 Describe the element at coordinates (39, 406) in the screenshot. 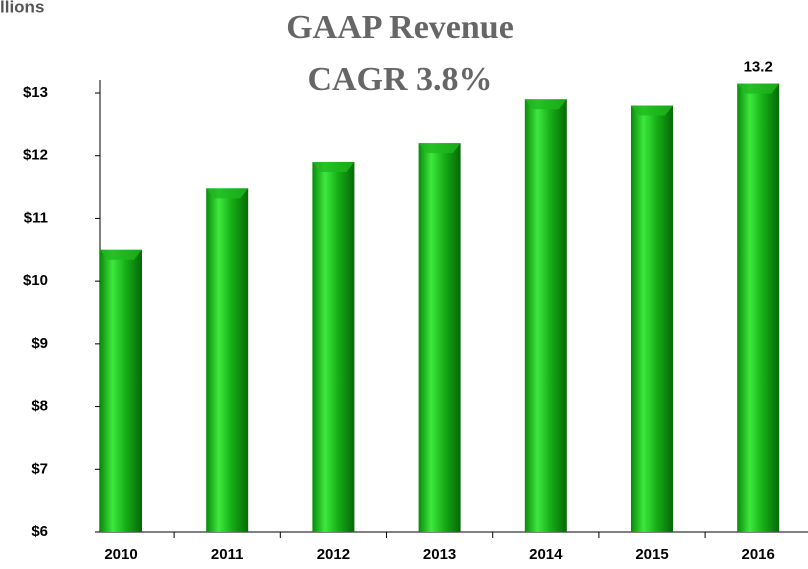

I see `y-tick-label: $8` at that location.